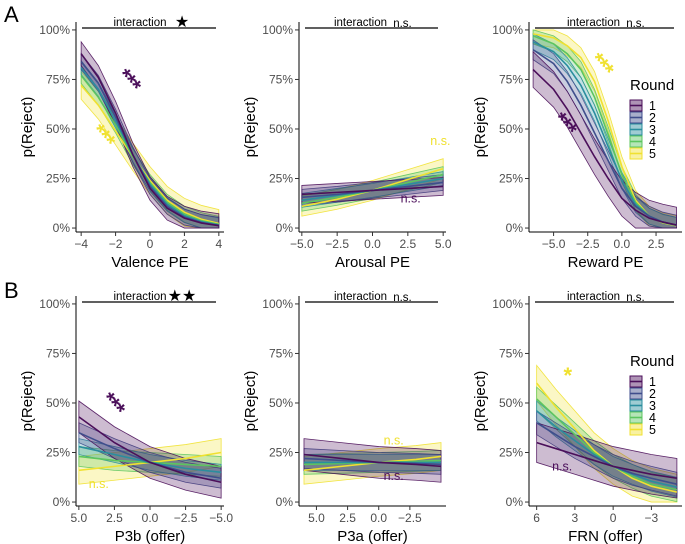 This screenshot has width=685, height=544. I want to click on x-axis-title: FRN (offer), so click(605, 536).